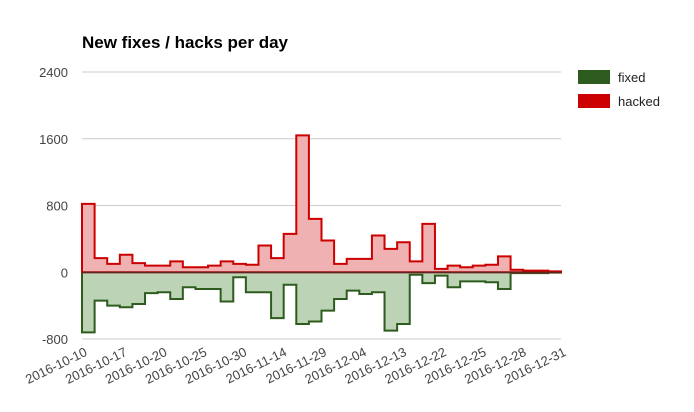  Describe the element at coordinates (594, 77) in the screenshot. I see `legend-swatch-fixed` at that location.